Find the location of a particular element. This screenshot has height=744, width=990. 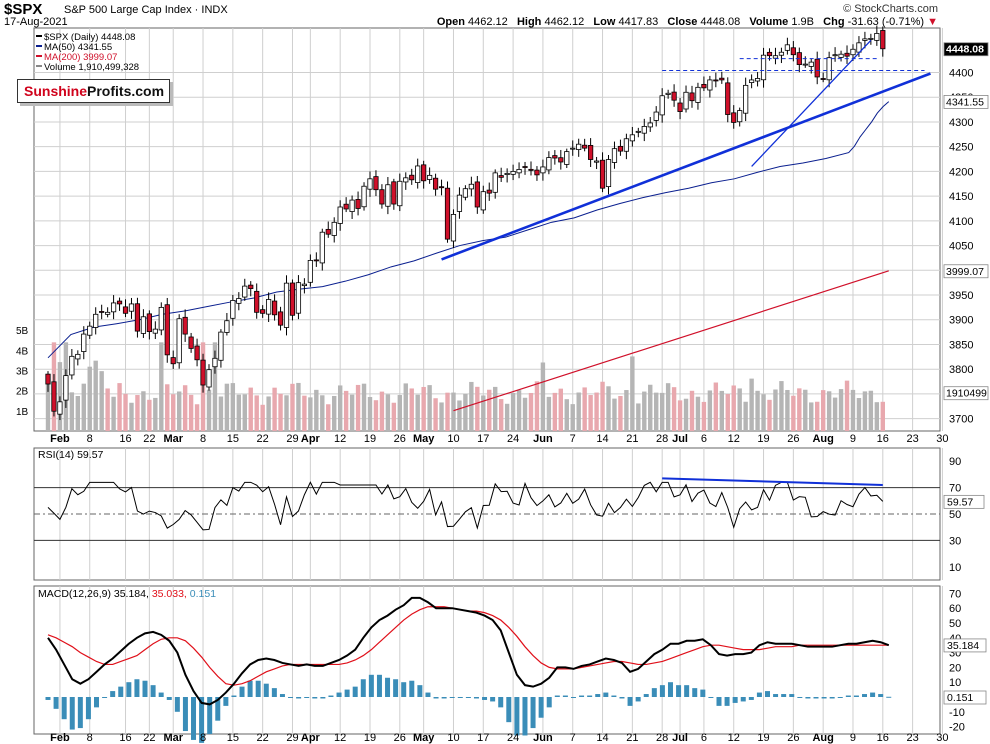

high-value: 4462.12 is located at coordinates (564, 22).